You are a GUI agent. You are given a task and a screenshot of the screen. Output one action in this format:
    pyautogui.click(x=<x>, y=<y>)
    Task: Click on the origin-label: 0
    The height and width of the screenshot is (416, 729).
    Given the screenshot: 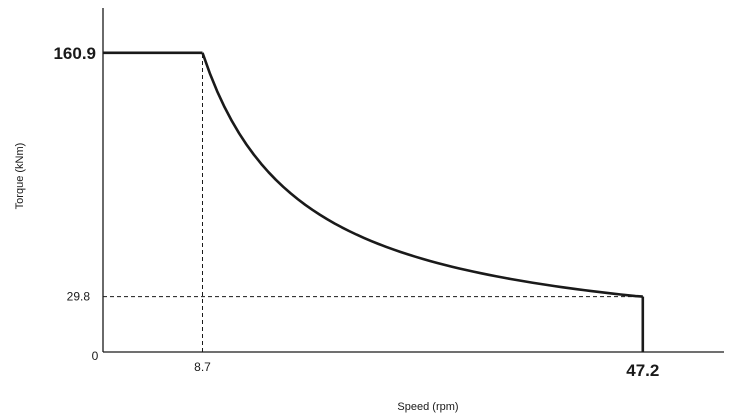 What is the action you would take?
    pyautogui.click(x=95, y=356)
    